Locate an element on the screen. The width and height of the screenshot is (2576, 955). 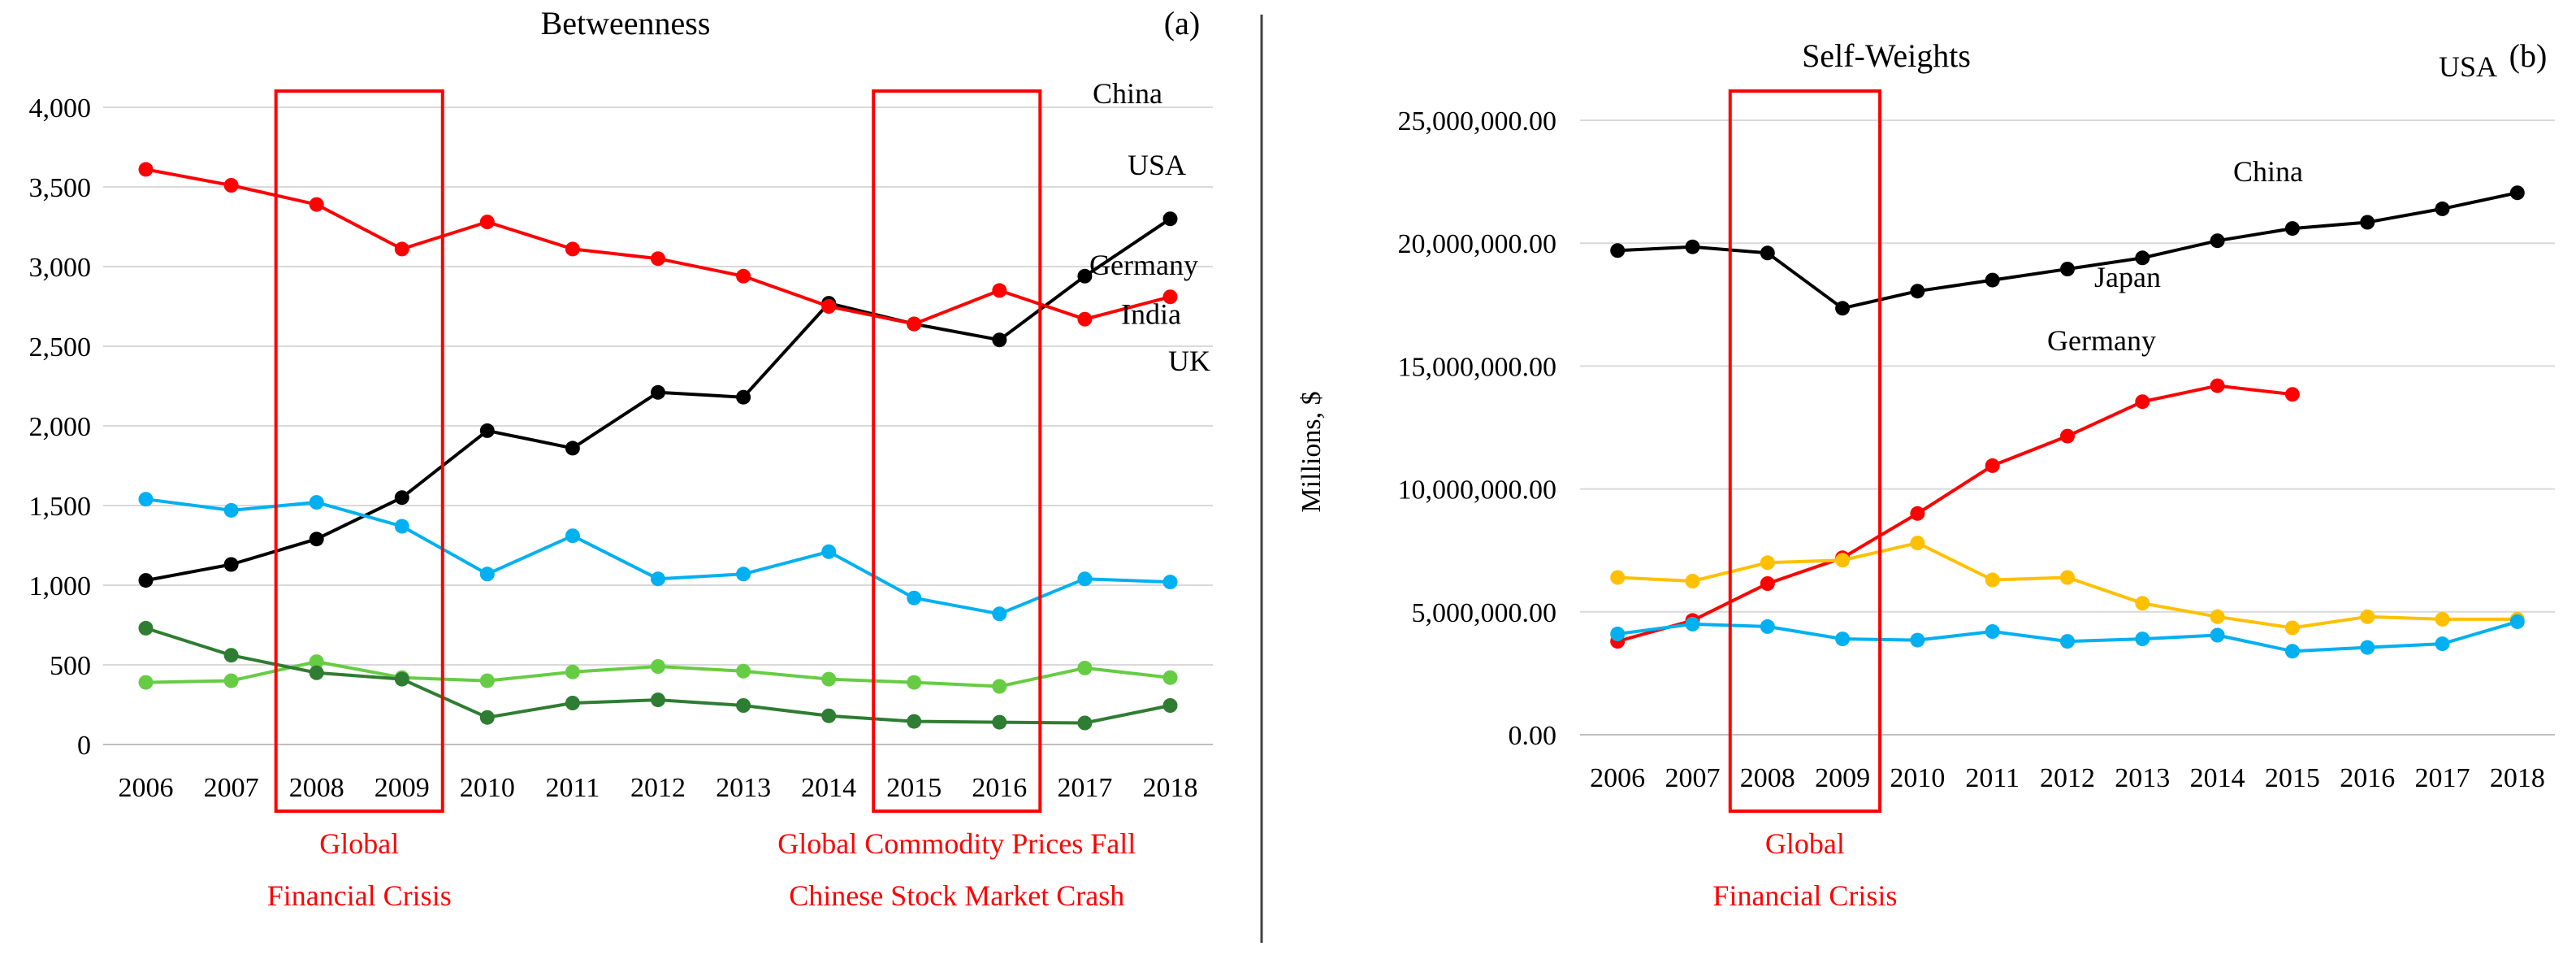
self-weights-annotation-text: Financial Crisis is located at coordinates (1805, 895).